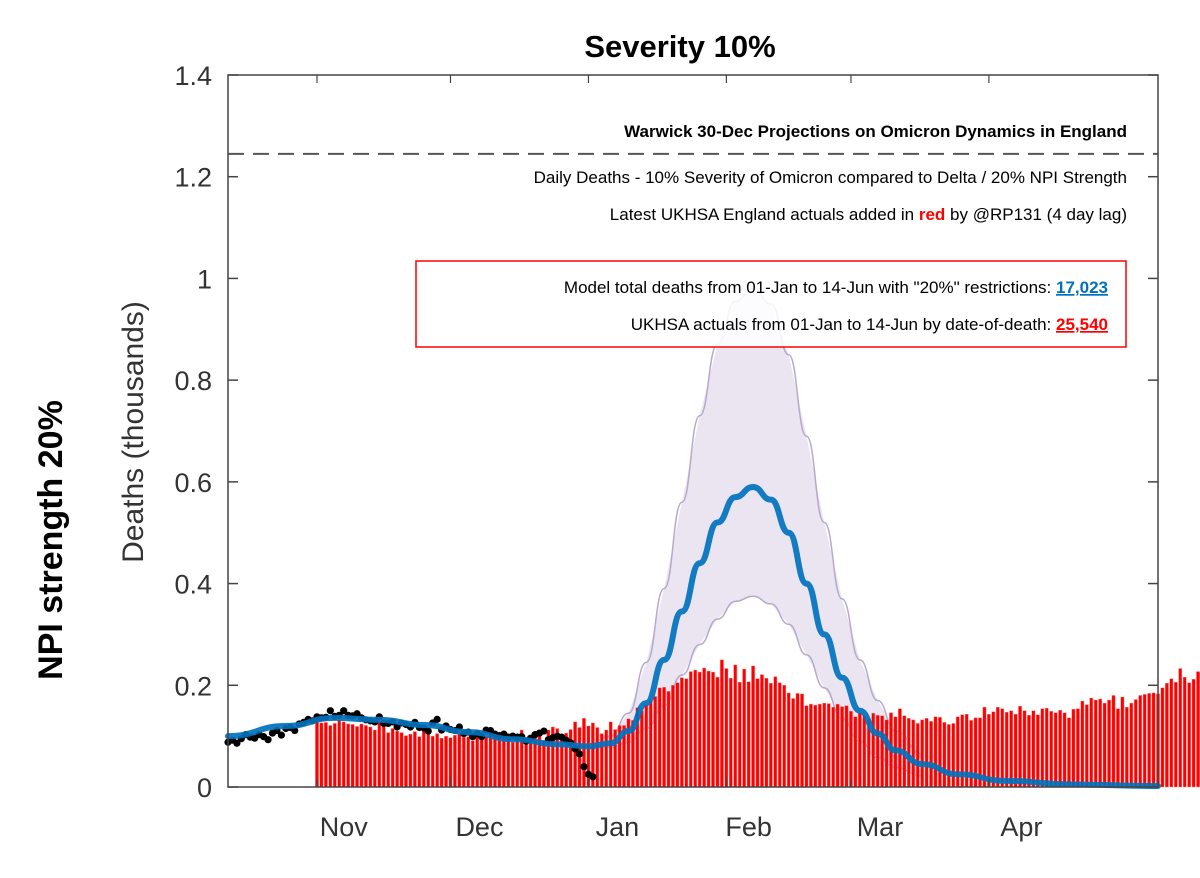  Describe the element at coordinates (193, 178) in the screenshot. I see `y-tick-label: 1.2` at that location.